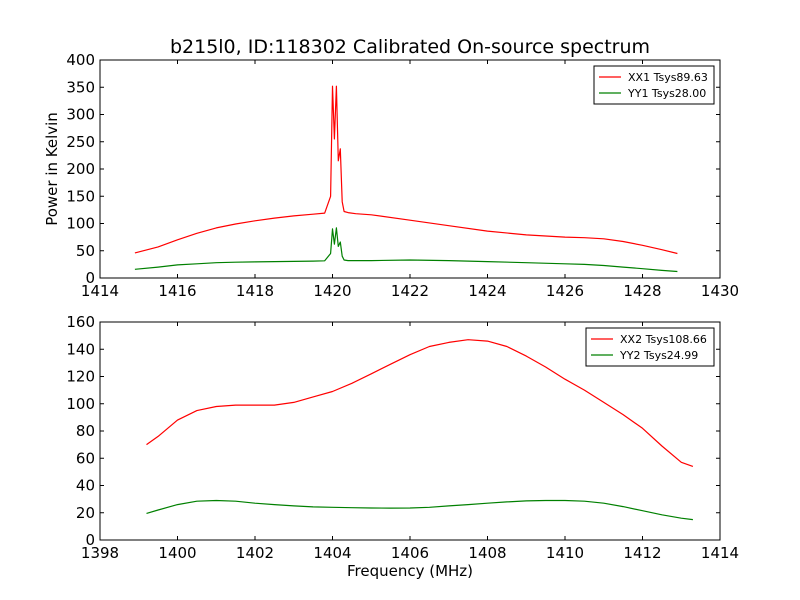 The width and height of the screenshot is (800, 600). Describe the element at coordinates (80, 377) in the screenshot. I see `y-tick-label: 120` at that location.